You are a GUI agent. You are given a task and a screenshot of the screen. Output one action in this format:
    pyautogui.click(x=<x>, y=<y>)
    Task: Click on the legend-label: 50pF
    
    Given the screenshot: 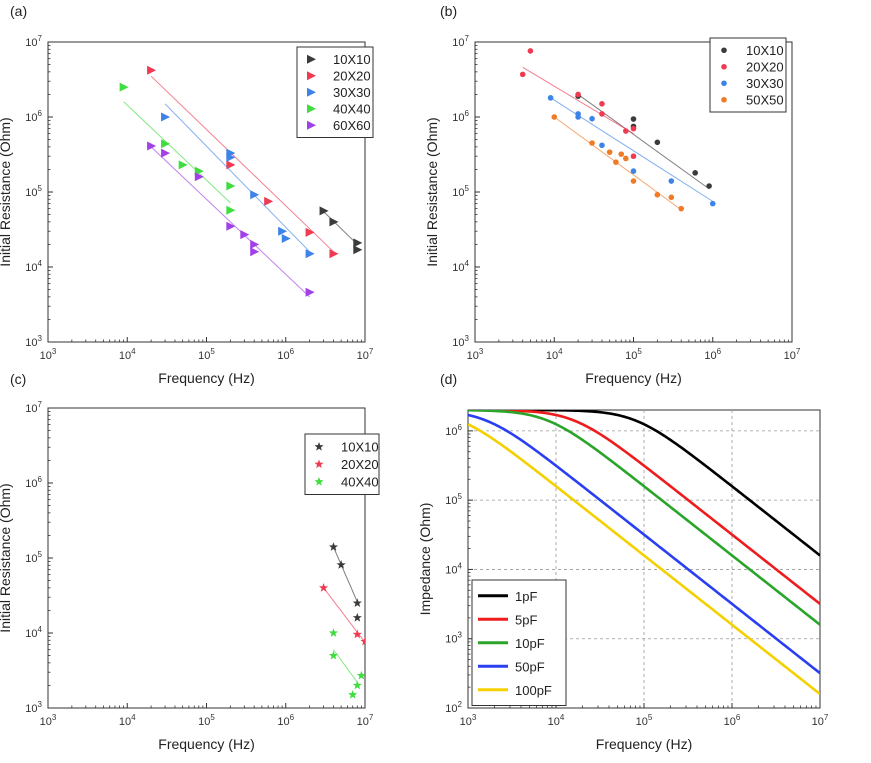 What is the action you would take?
    pyautogui.click(x=530, y=666)
    